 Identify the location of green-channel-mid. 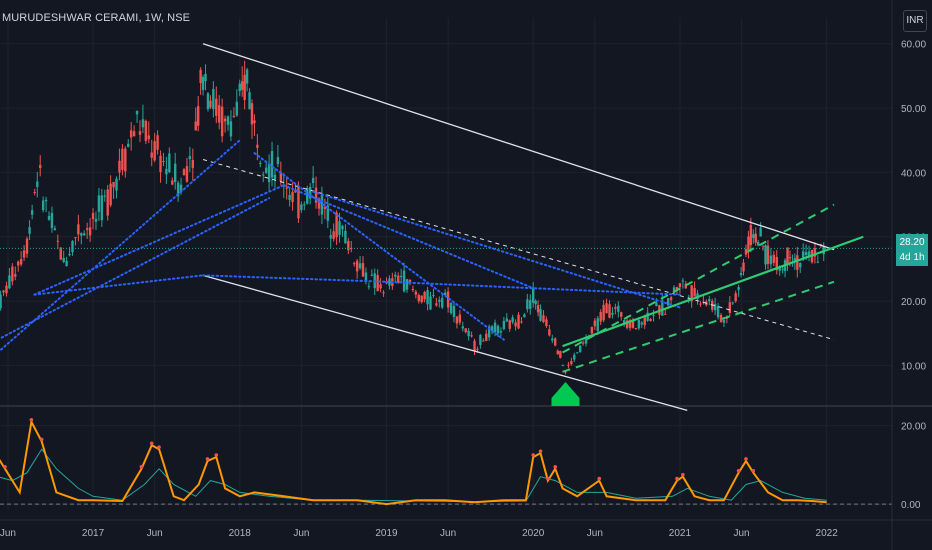
(713, 291).